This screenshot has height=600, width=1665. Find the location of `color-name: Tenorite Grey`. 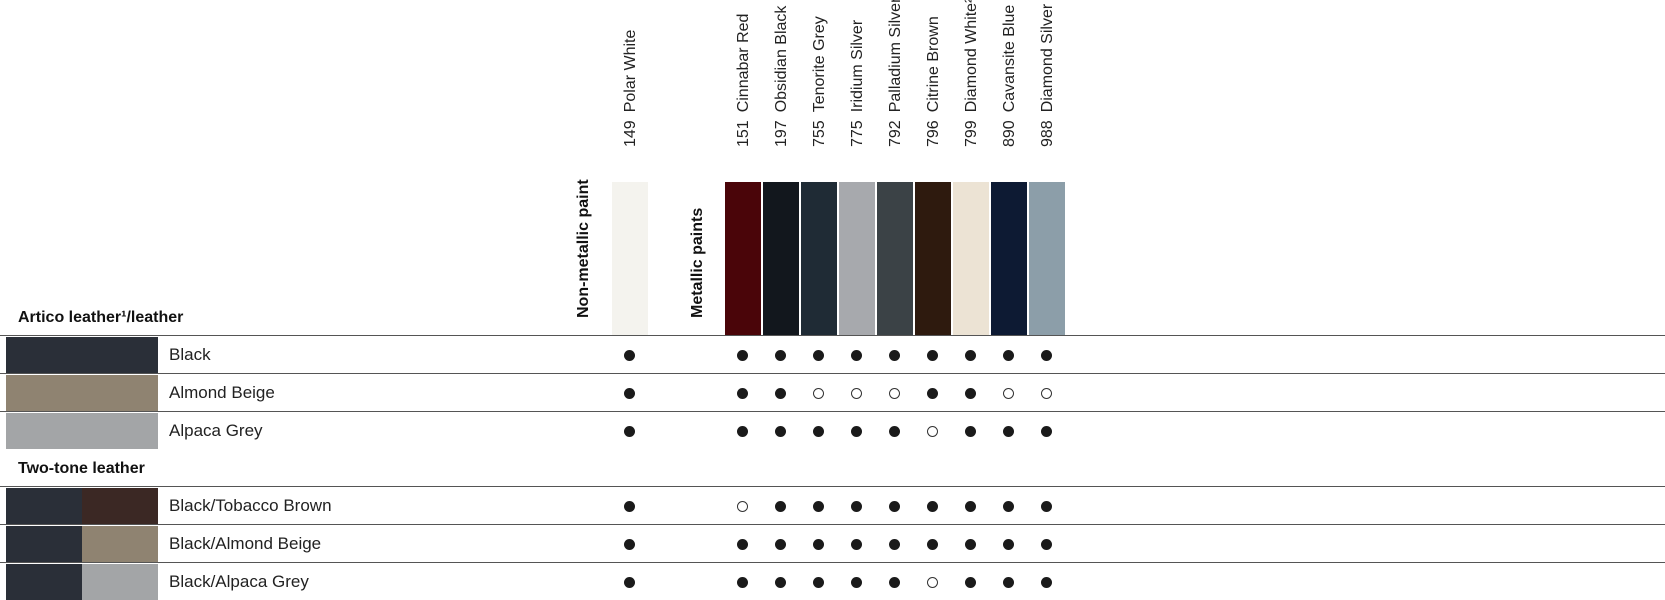

color-name: Tenorite Grey is located at coordinates (819, 64).